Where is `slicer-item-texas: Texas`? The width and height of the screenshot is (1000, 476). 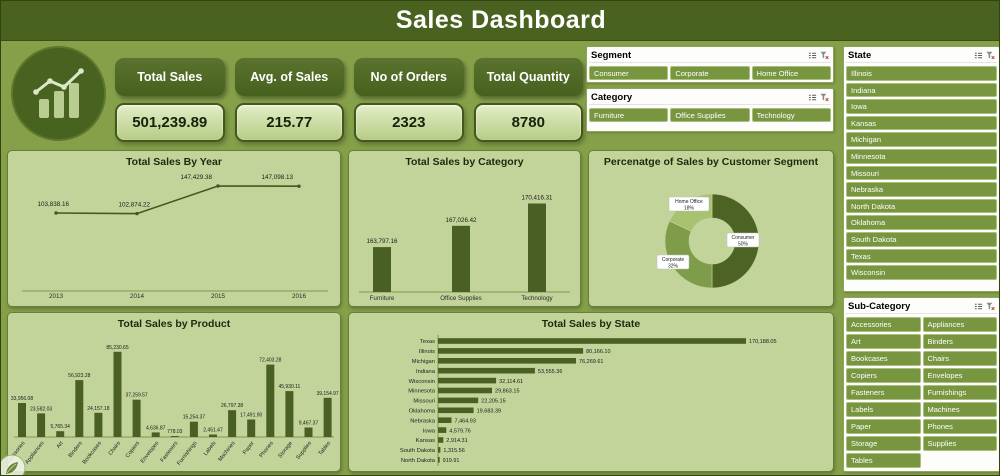
slicer-item-texas: Texas is located at coordinates (921, 256).